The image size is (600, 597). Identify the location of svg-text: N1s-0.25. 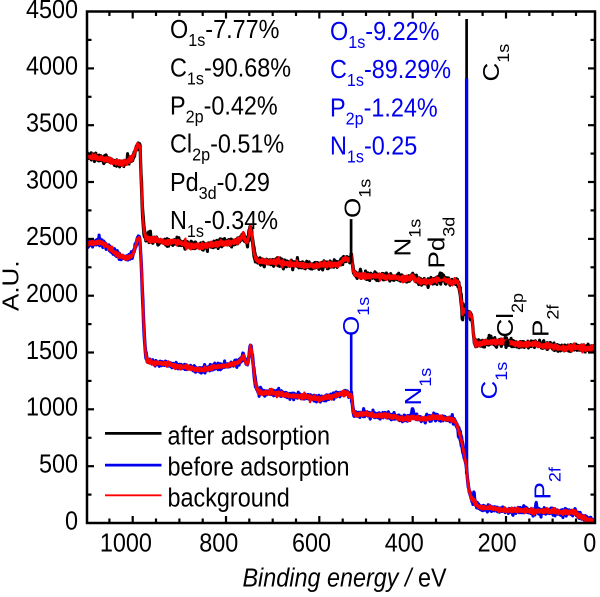
(373, 149).